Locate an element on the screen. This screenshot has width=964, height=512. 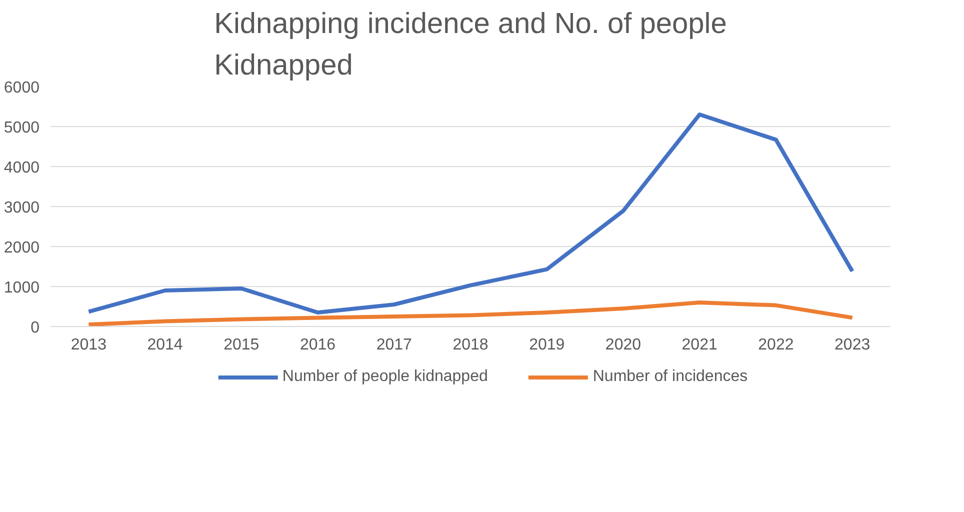
x-tick-label: 2023 is located at coordinates (852, 345).